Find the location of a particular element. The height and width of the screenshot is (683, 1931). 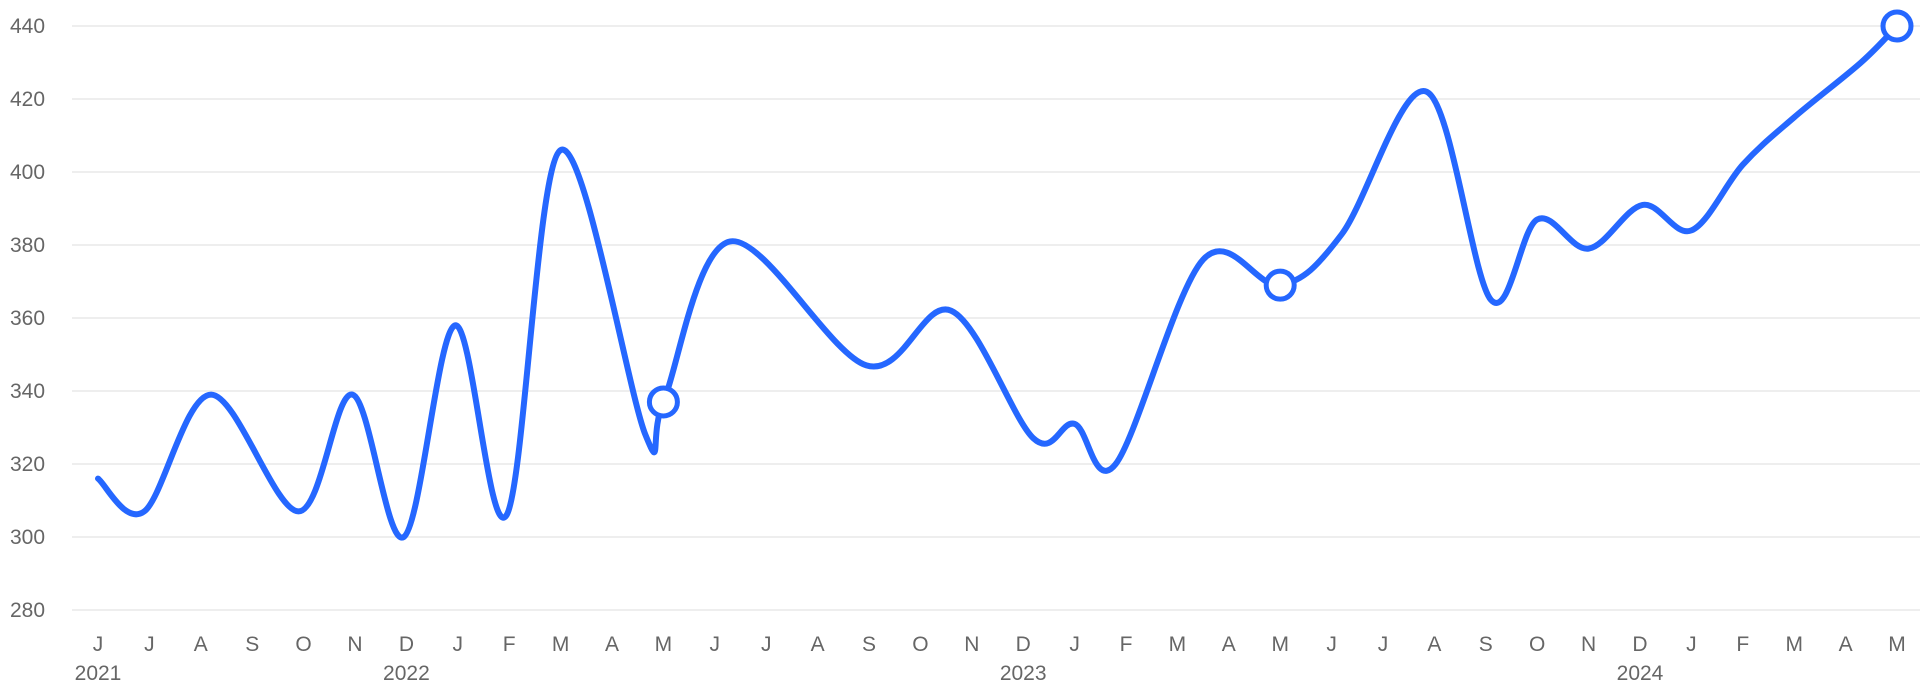

year-label: 2021 is located at coordinates (98, 672).